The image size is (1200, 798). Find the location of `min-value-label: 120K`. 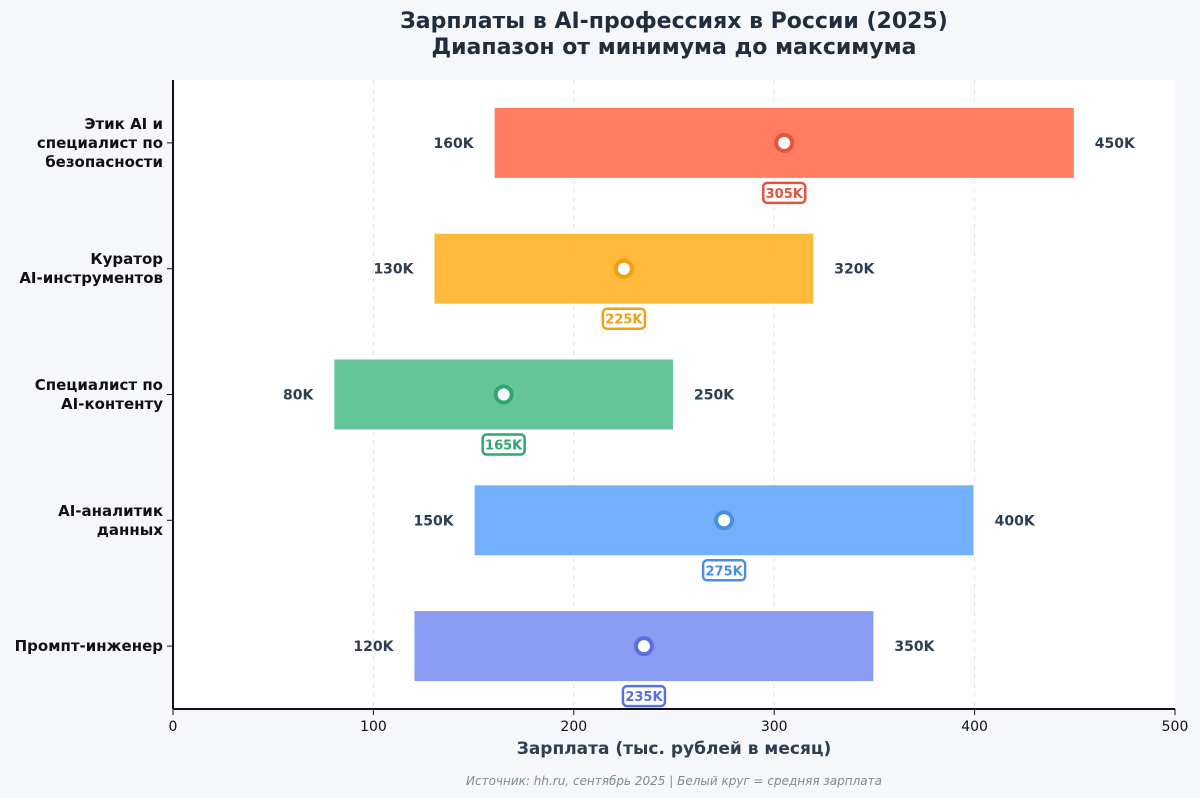

min-value-label: 120K is located at coordinates (373, 647).